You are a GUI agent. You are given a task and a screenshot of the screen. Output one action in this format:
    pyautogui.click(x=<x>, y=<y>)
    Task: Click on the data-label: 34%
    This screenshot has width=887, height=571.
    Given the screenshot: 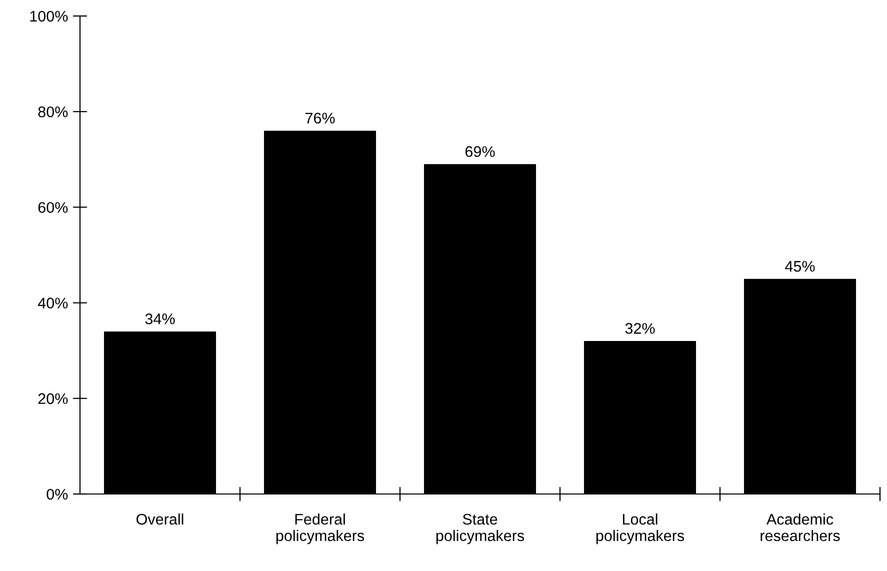 What is the action you would take?
    pyautogui.click(x=160, y=318)
    